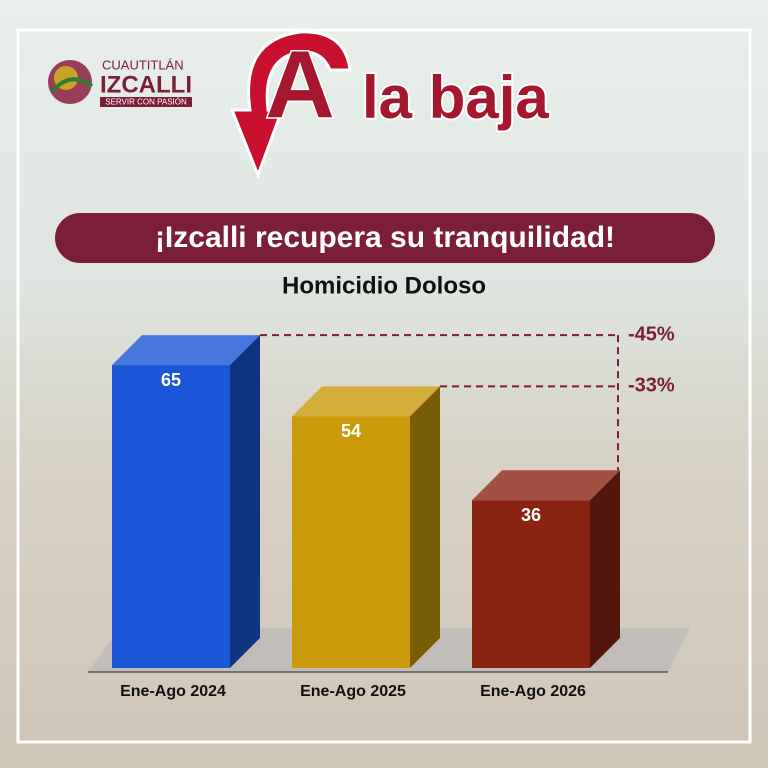 The width and height of the screenshot is (768, 773). I want to click on logo-top: CUAUTITLÁN, so click(143, 64).